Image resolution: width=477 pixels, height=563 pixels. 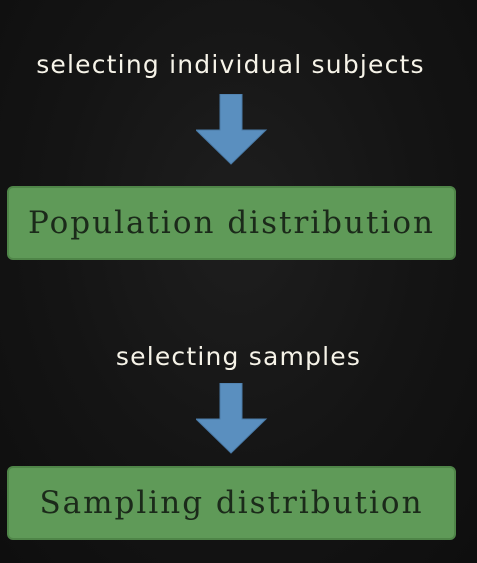 I want to click on sampling-distribution-box: Sampling distribution, so click(x=231, y=503).